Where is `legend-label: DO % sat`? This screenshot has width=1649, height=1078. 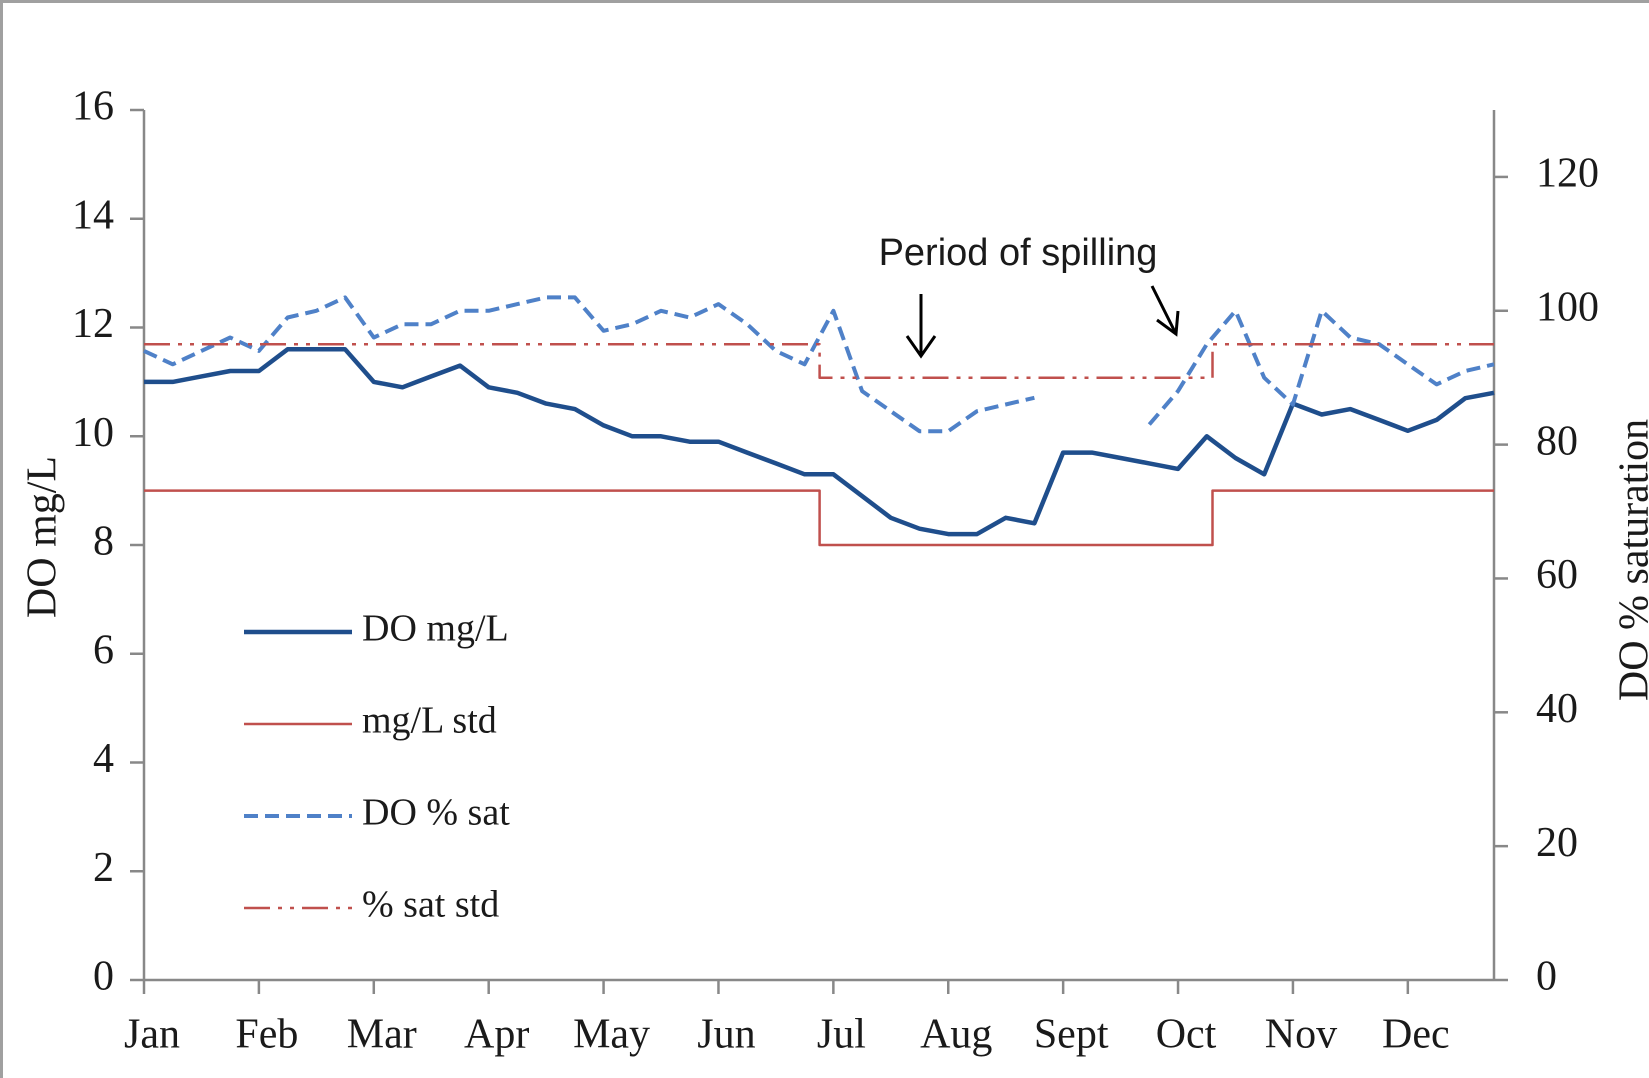
legend-label: DO % sat is located at coordinates (436, 813).